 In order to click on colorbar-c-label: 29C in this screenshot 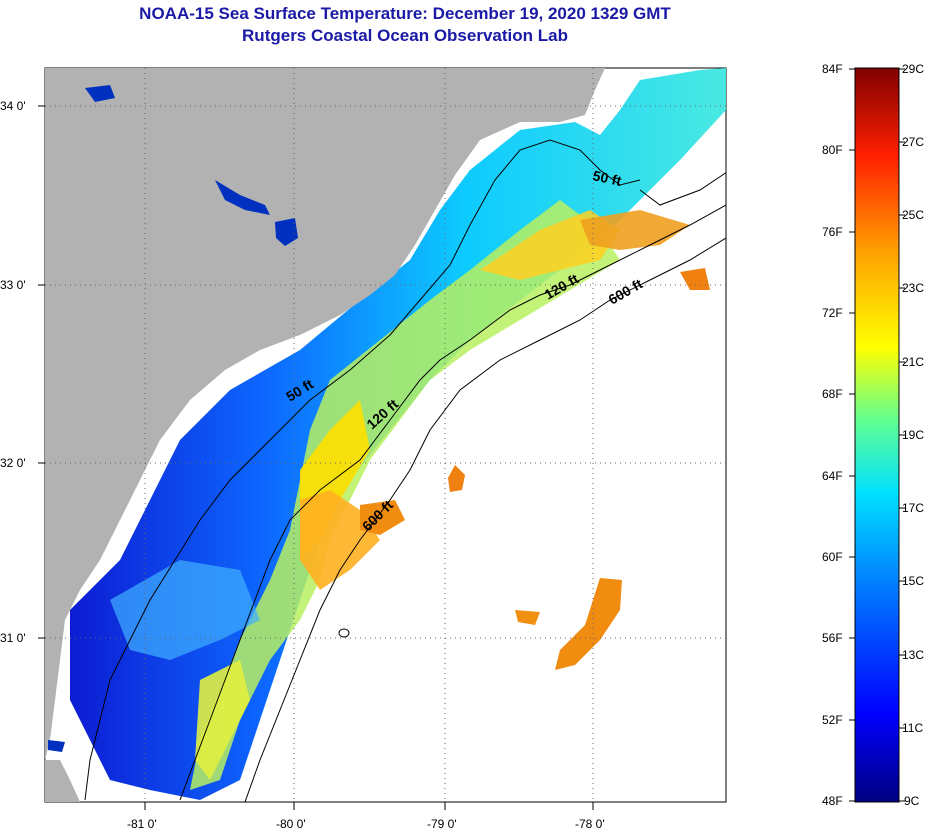, I will do `click(913, 69)`.